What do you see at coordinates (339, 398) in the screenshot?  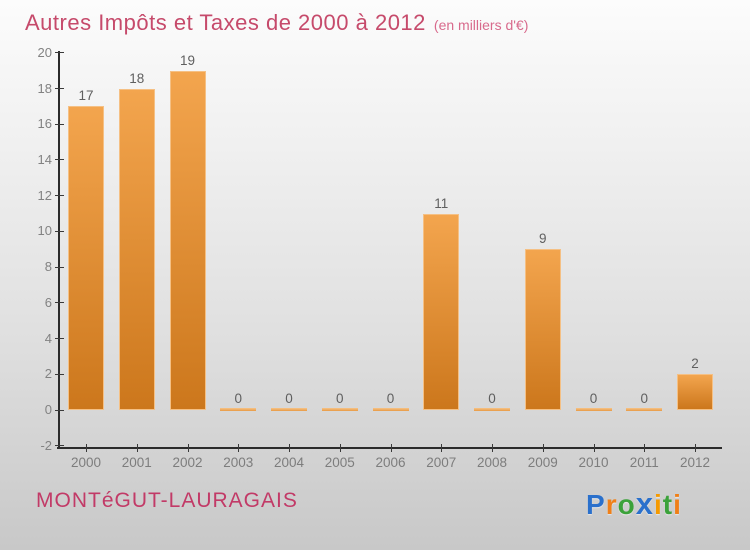 I see `bar-value-label-2005: 0` at bounding box center [339, 398].